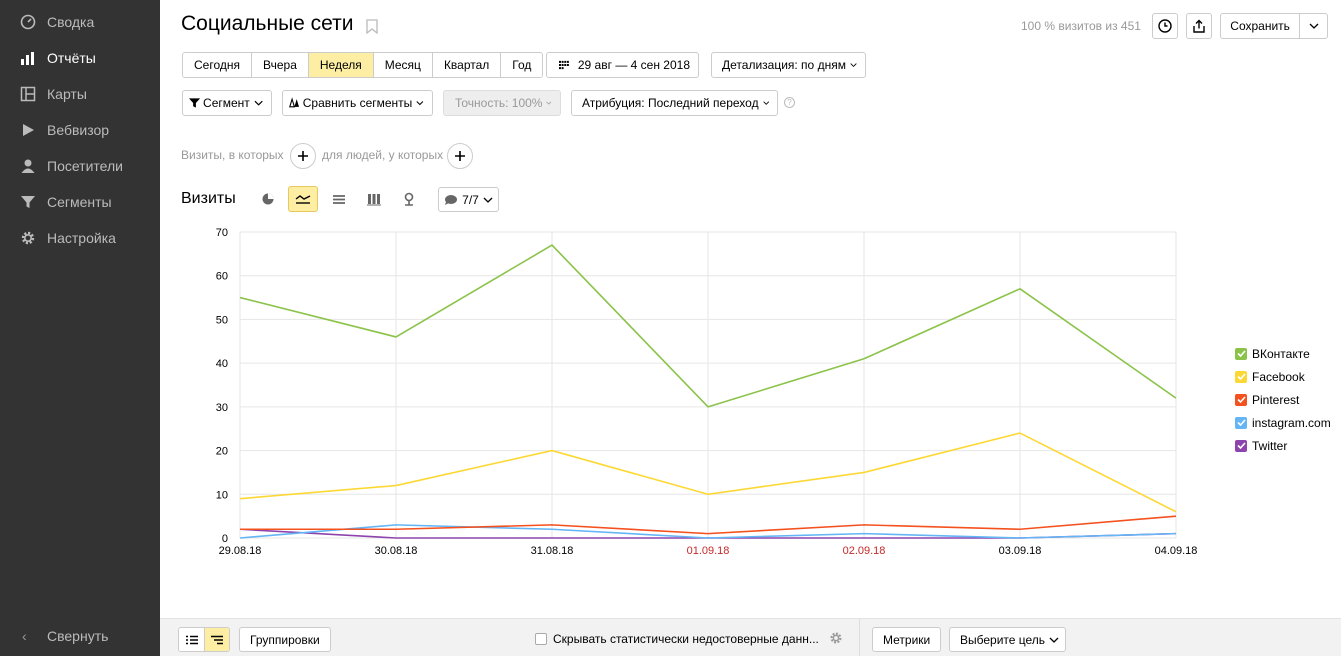 The width and height of the screenshot is (1341, 656). I want to click on period-quarter-button: Квартал, so click(467, 65).